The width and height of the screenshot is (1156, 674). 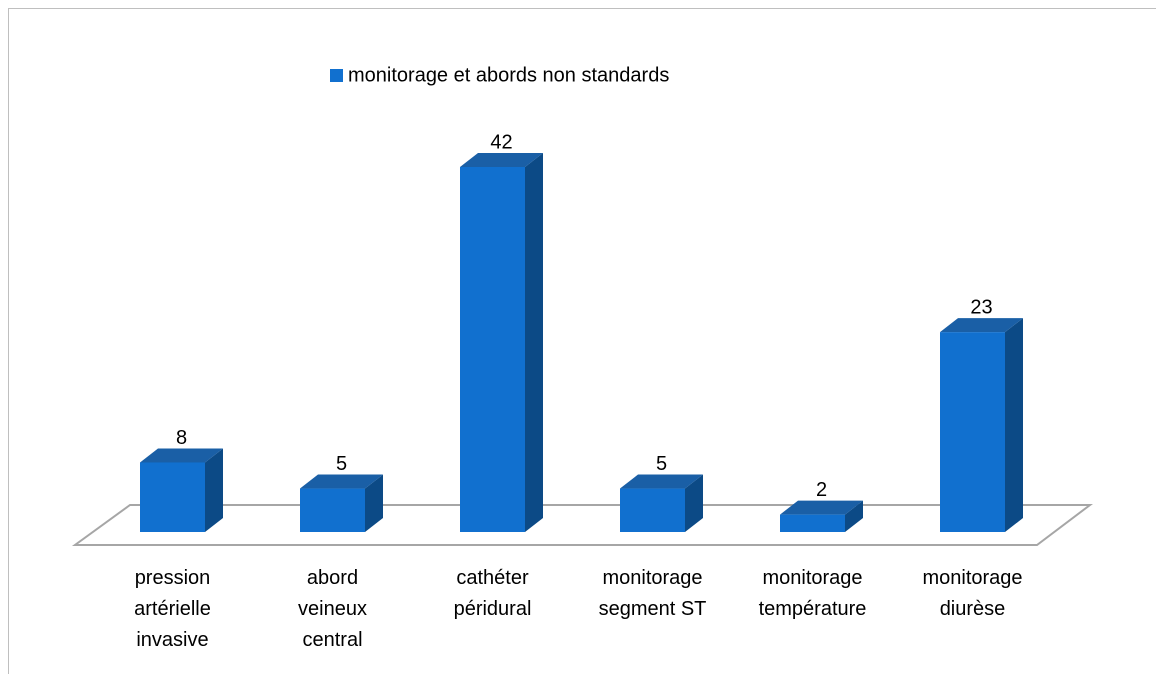 What do you see at coordinates (652, 593) in the screenshot?
I see `x-tick-label: monitorage segment ST` at bounding box center [652, 593].